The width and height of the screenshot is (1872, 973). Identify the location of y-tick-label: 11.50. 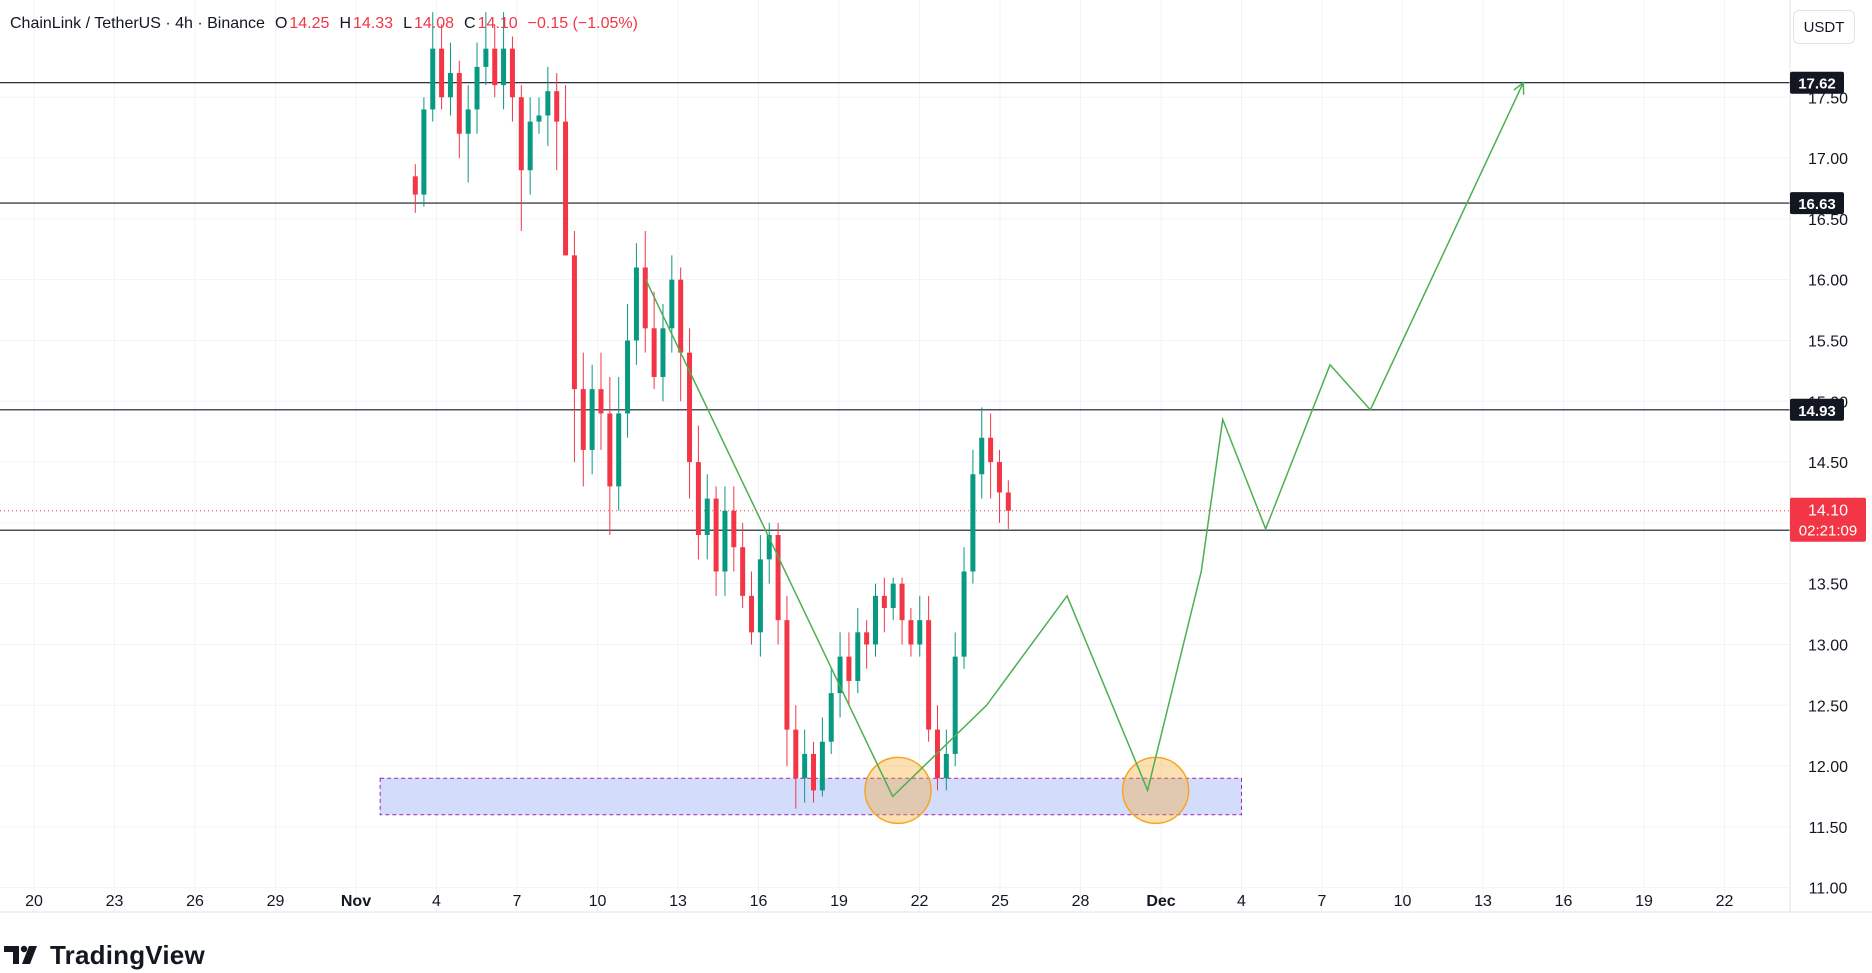
(1828, 828).